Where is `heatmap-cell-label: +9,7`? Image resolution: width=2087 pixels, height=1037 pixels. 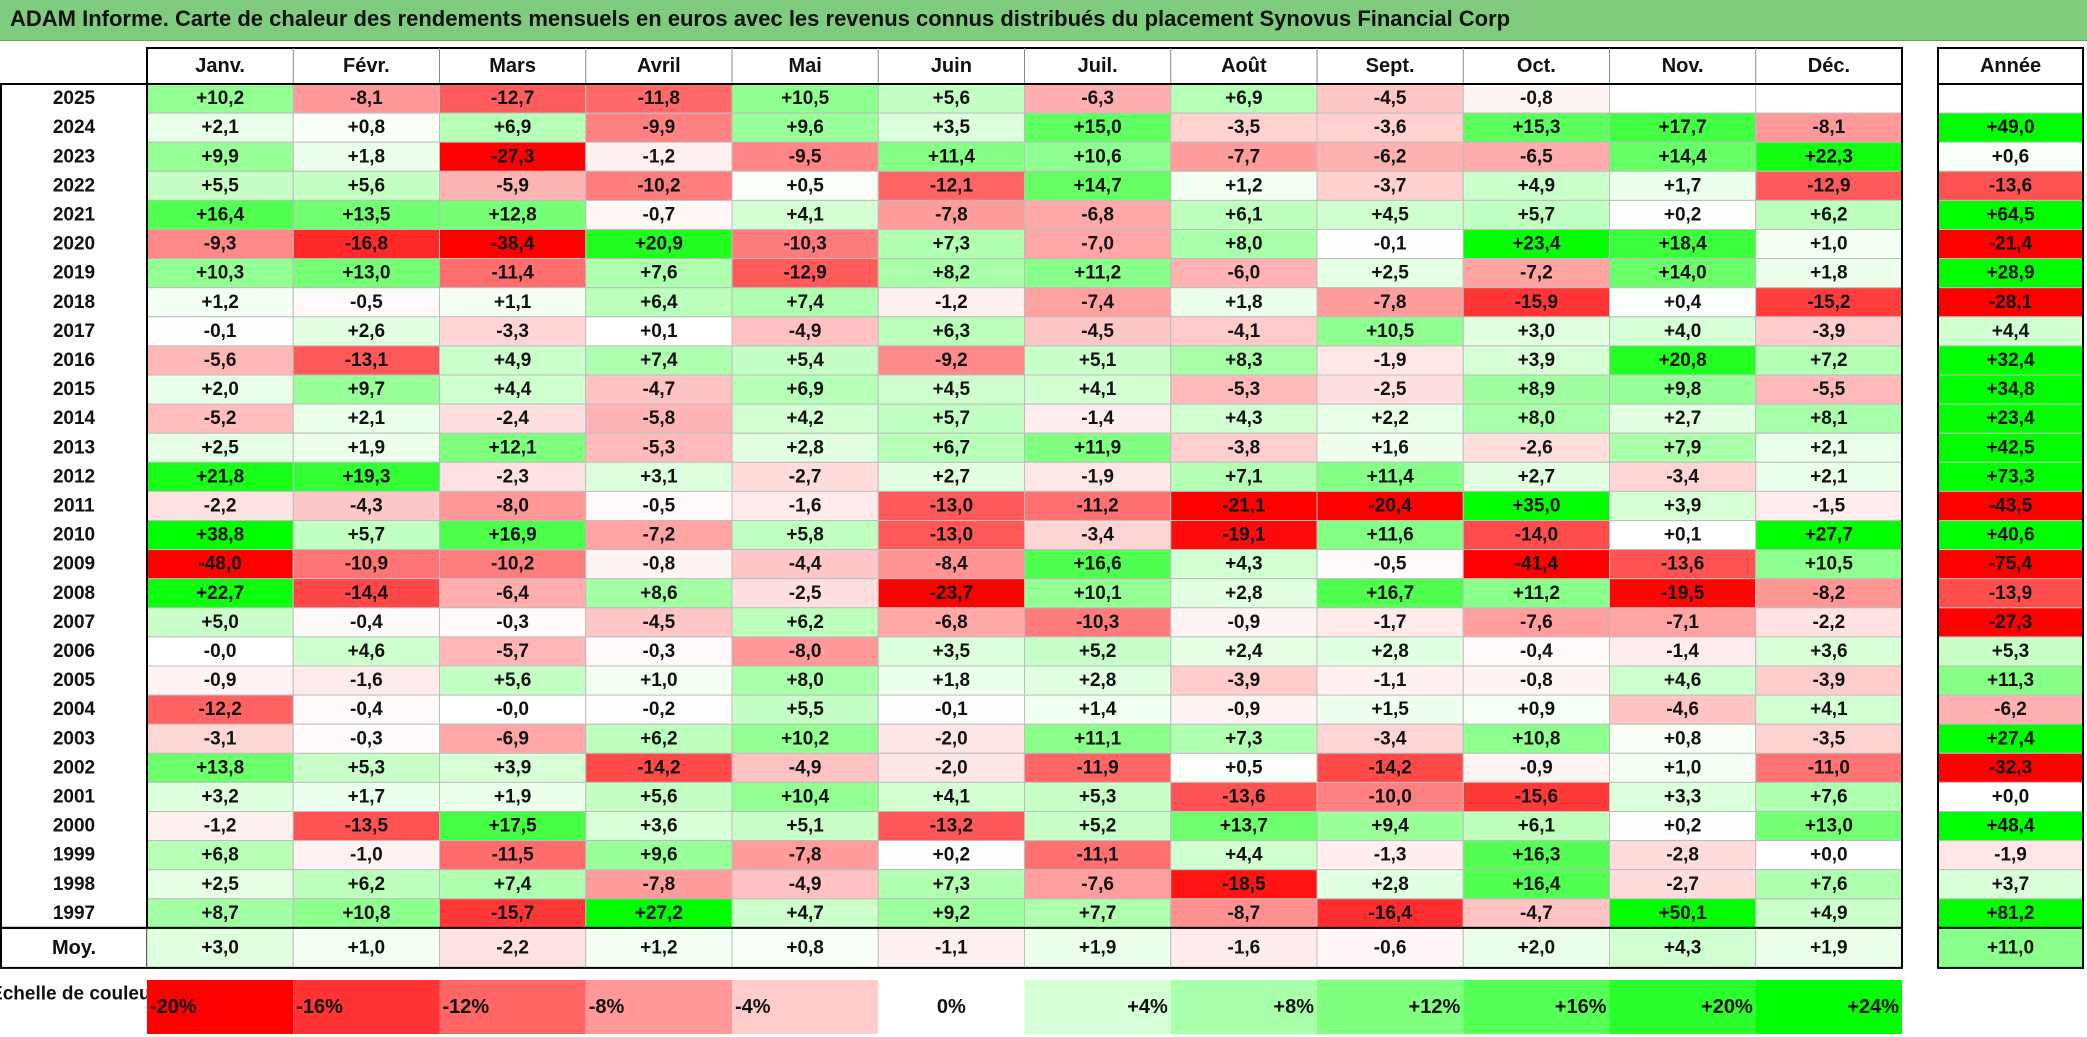 heatmap-cell-label: +9,7 is located at coordinates (367, 389).